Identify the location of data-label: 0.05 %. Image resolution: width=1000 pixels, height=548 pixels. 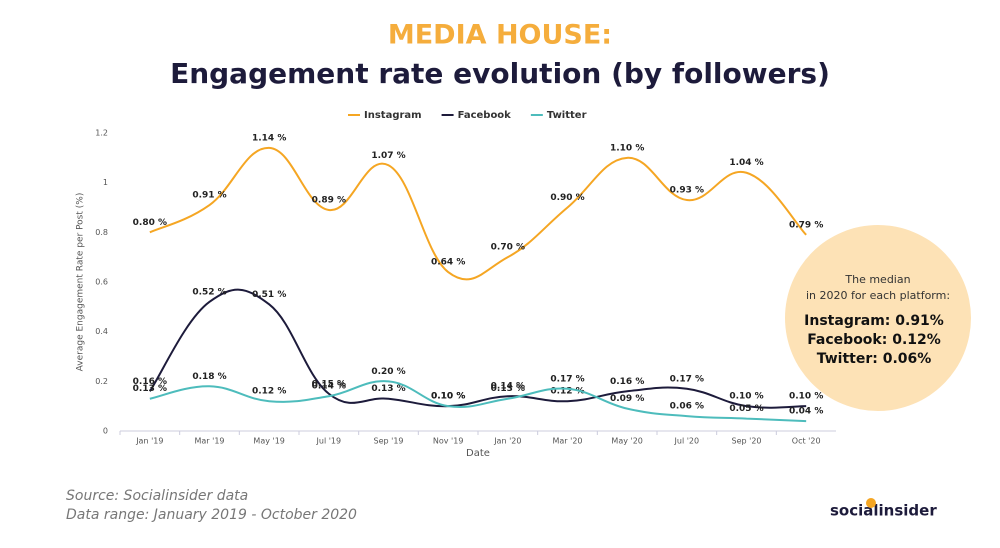
(746, 409).